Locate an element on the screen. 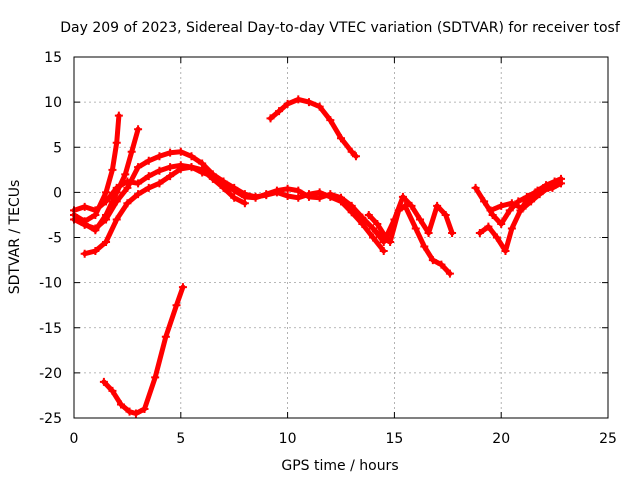  y-tick-label: -5 is located at coordinates (55, 239).